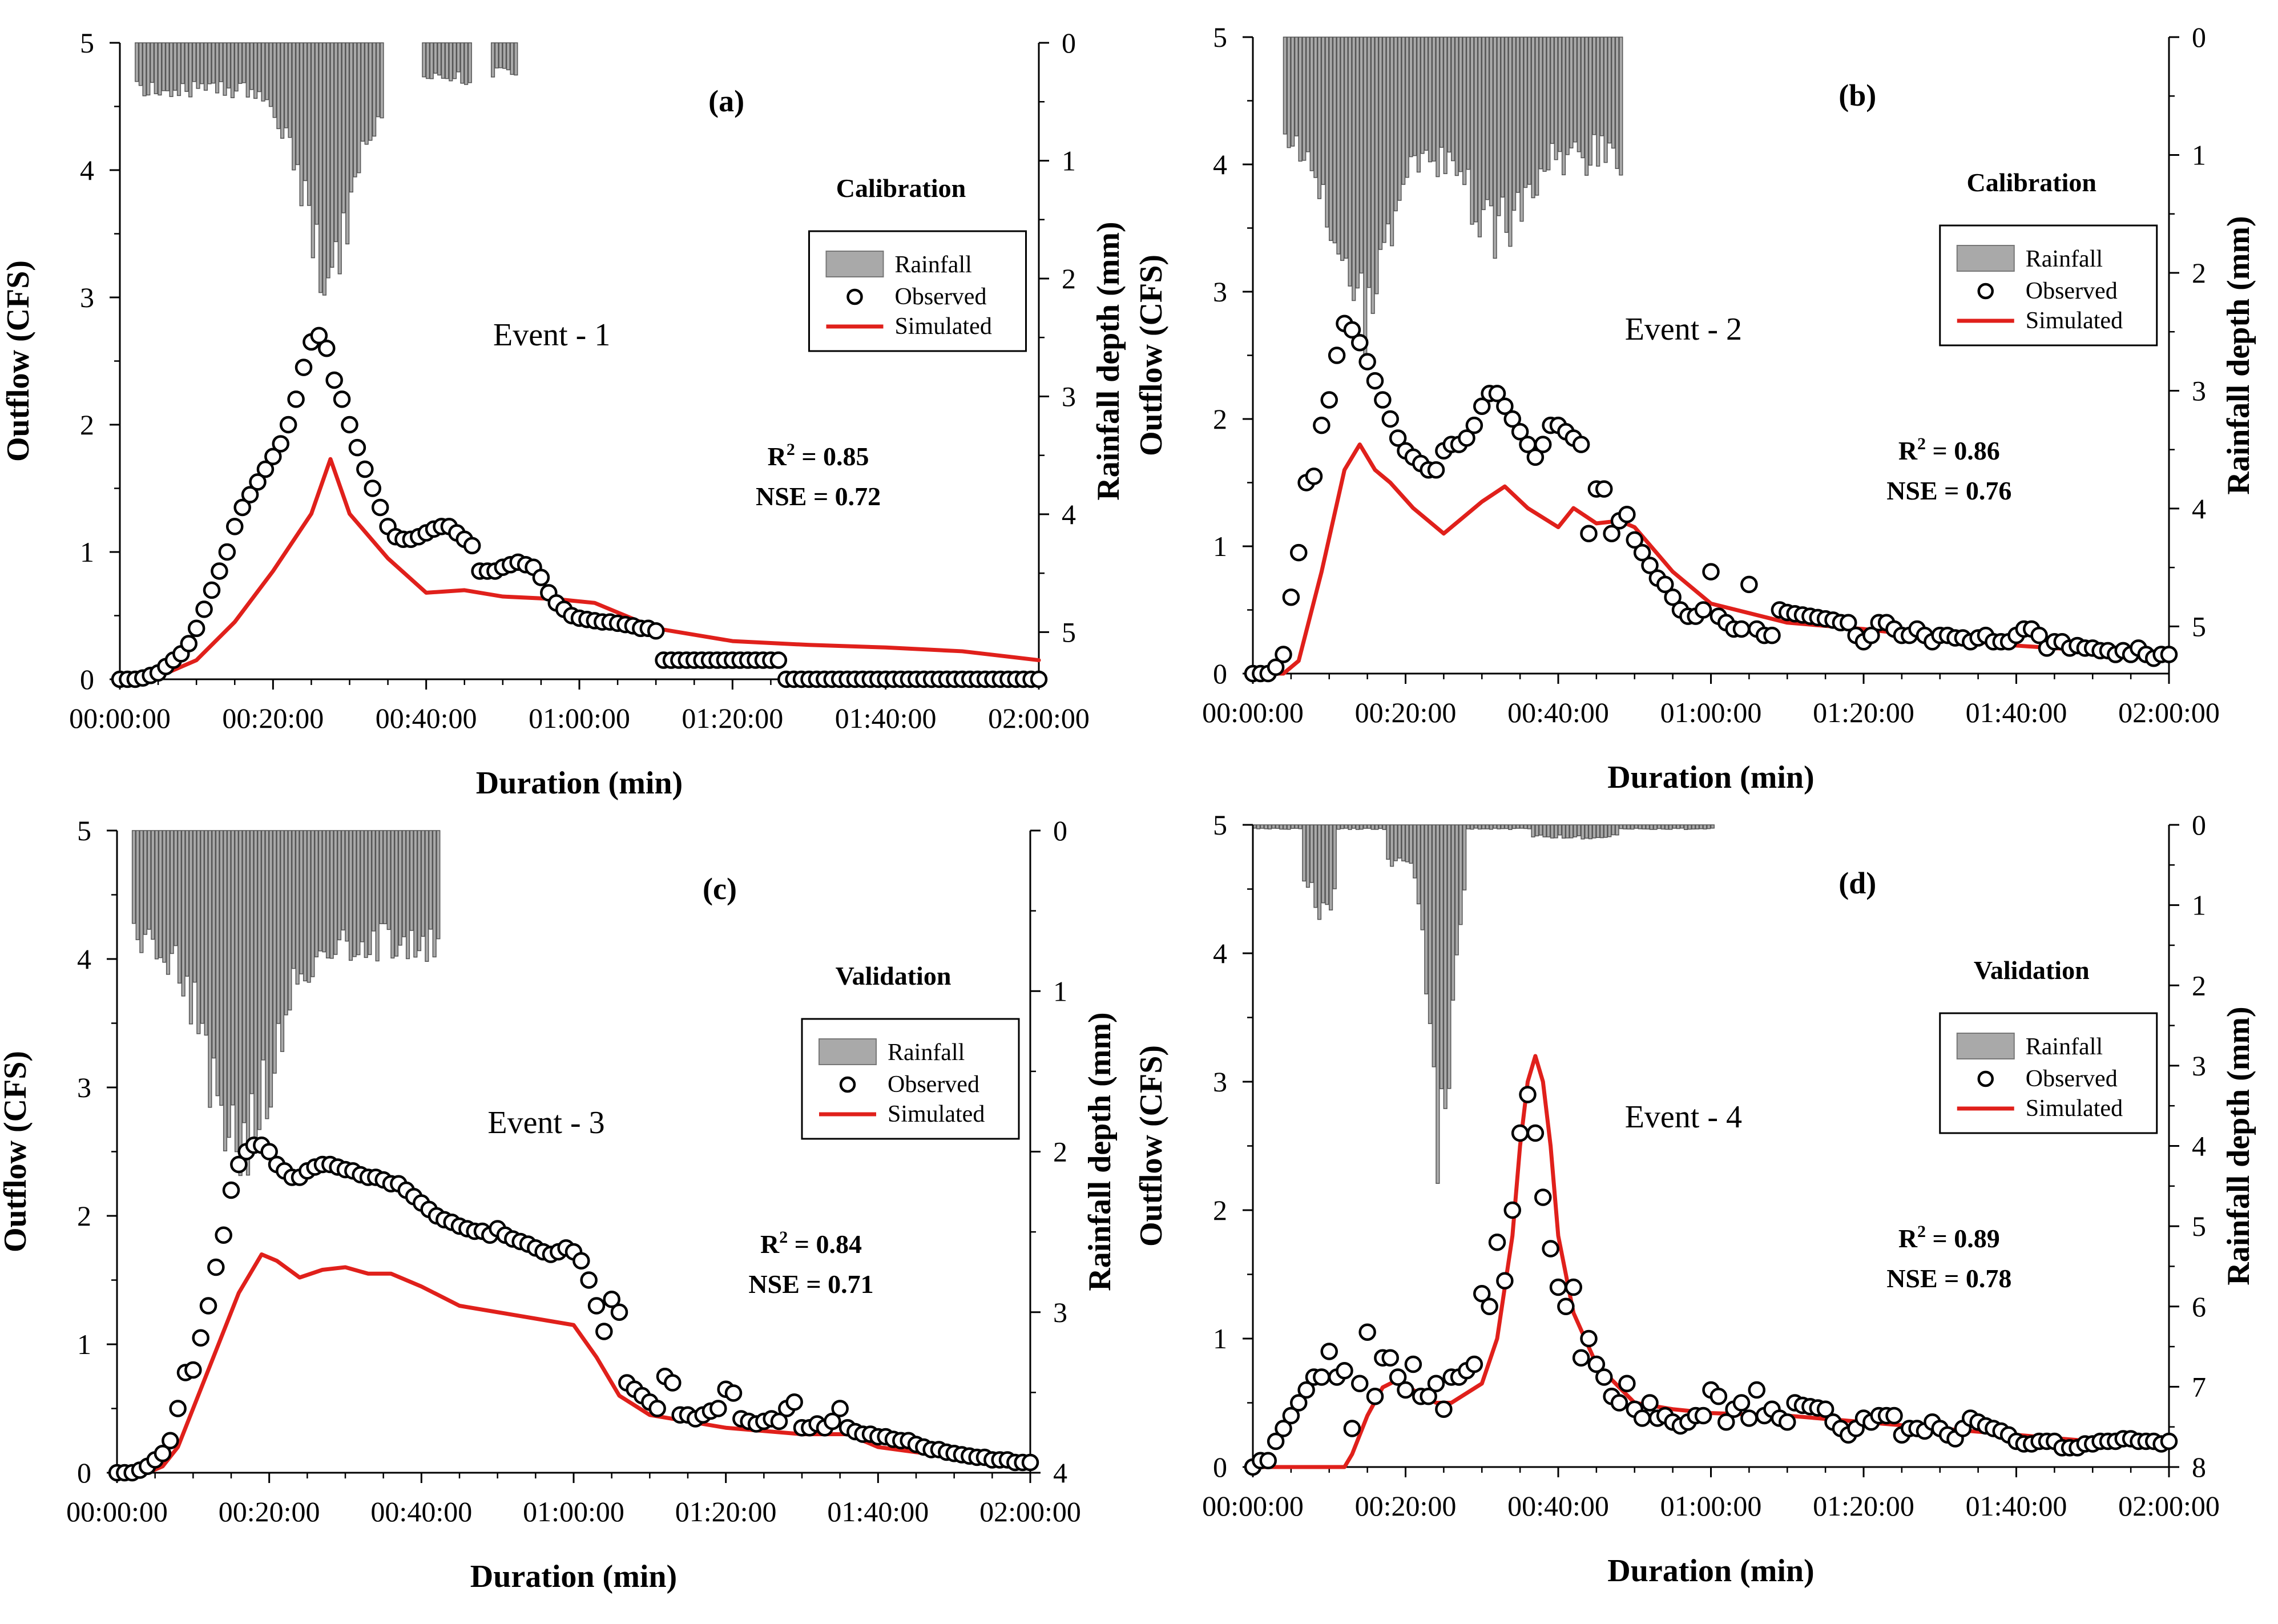 The width and height of the screenshot is (2278, 1624). Describe the element at coordinates (726, 101) in the screenshot. I see `panel-label: (a)` at that location.